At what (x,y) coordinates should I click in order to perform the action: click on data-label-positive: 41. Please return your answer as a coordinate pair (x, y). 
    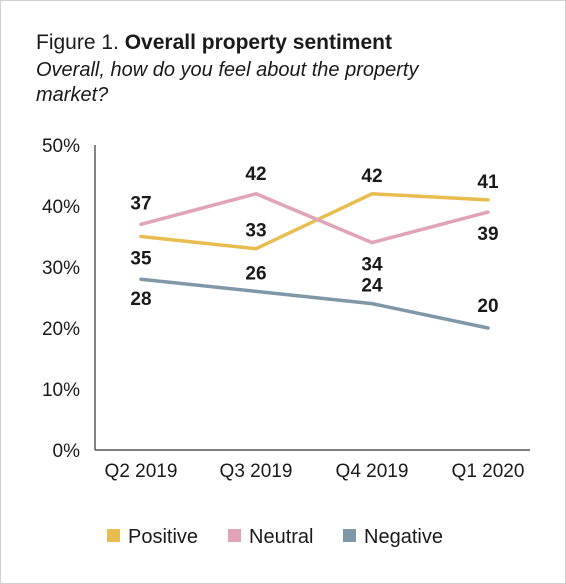
    Looking at the image, I should click on (488, 182).